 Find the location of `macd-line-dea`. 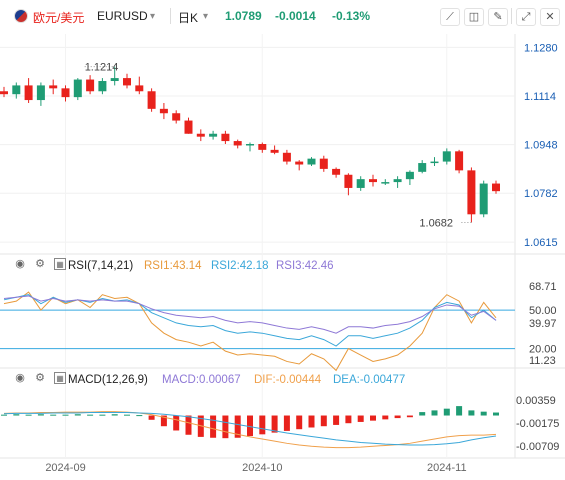

macd-line-dea is located at coordinates (250, 429).